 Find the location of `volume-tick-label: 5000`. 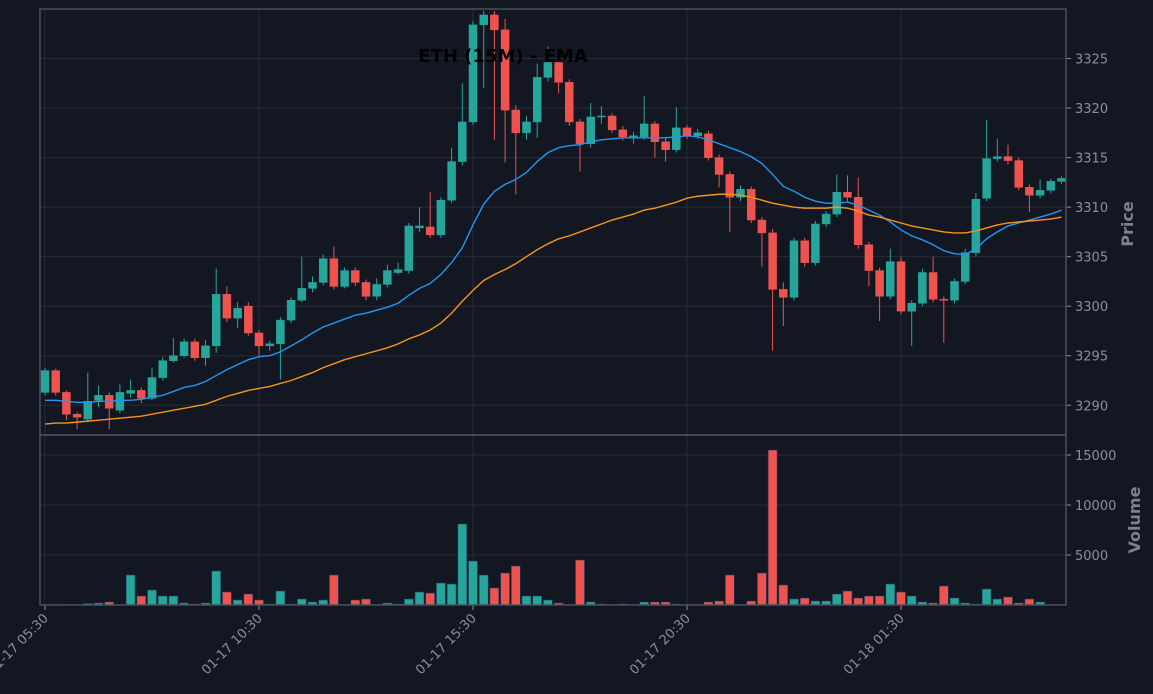

volume-tick-label: 5000 is located at coordinates (1091, 556).